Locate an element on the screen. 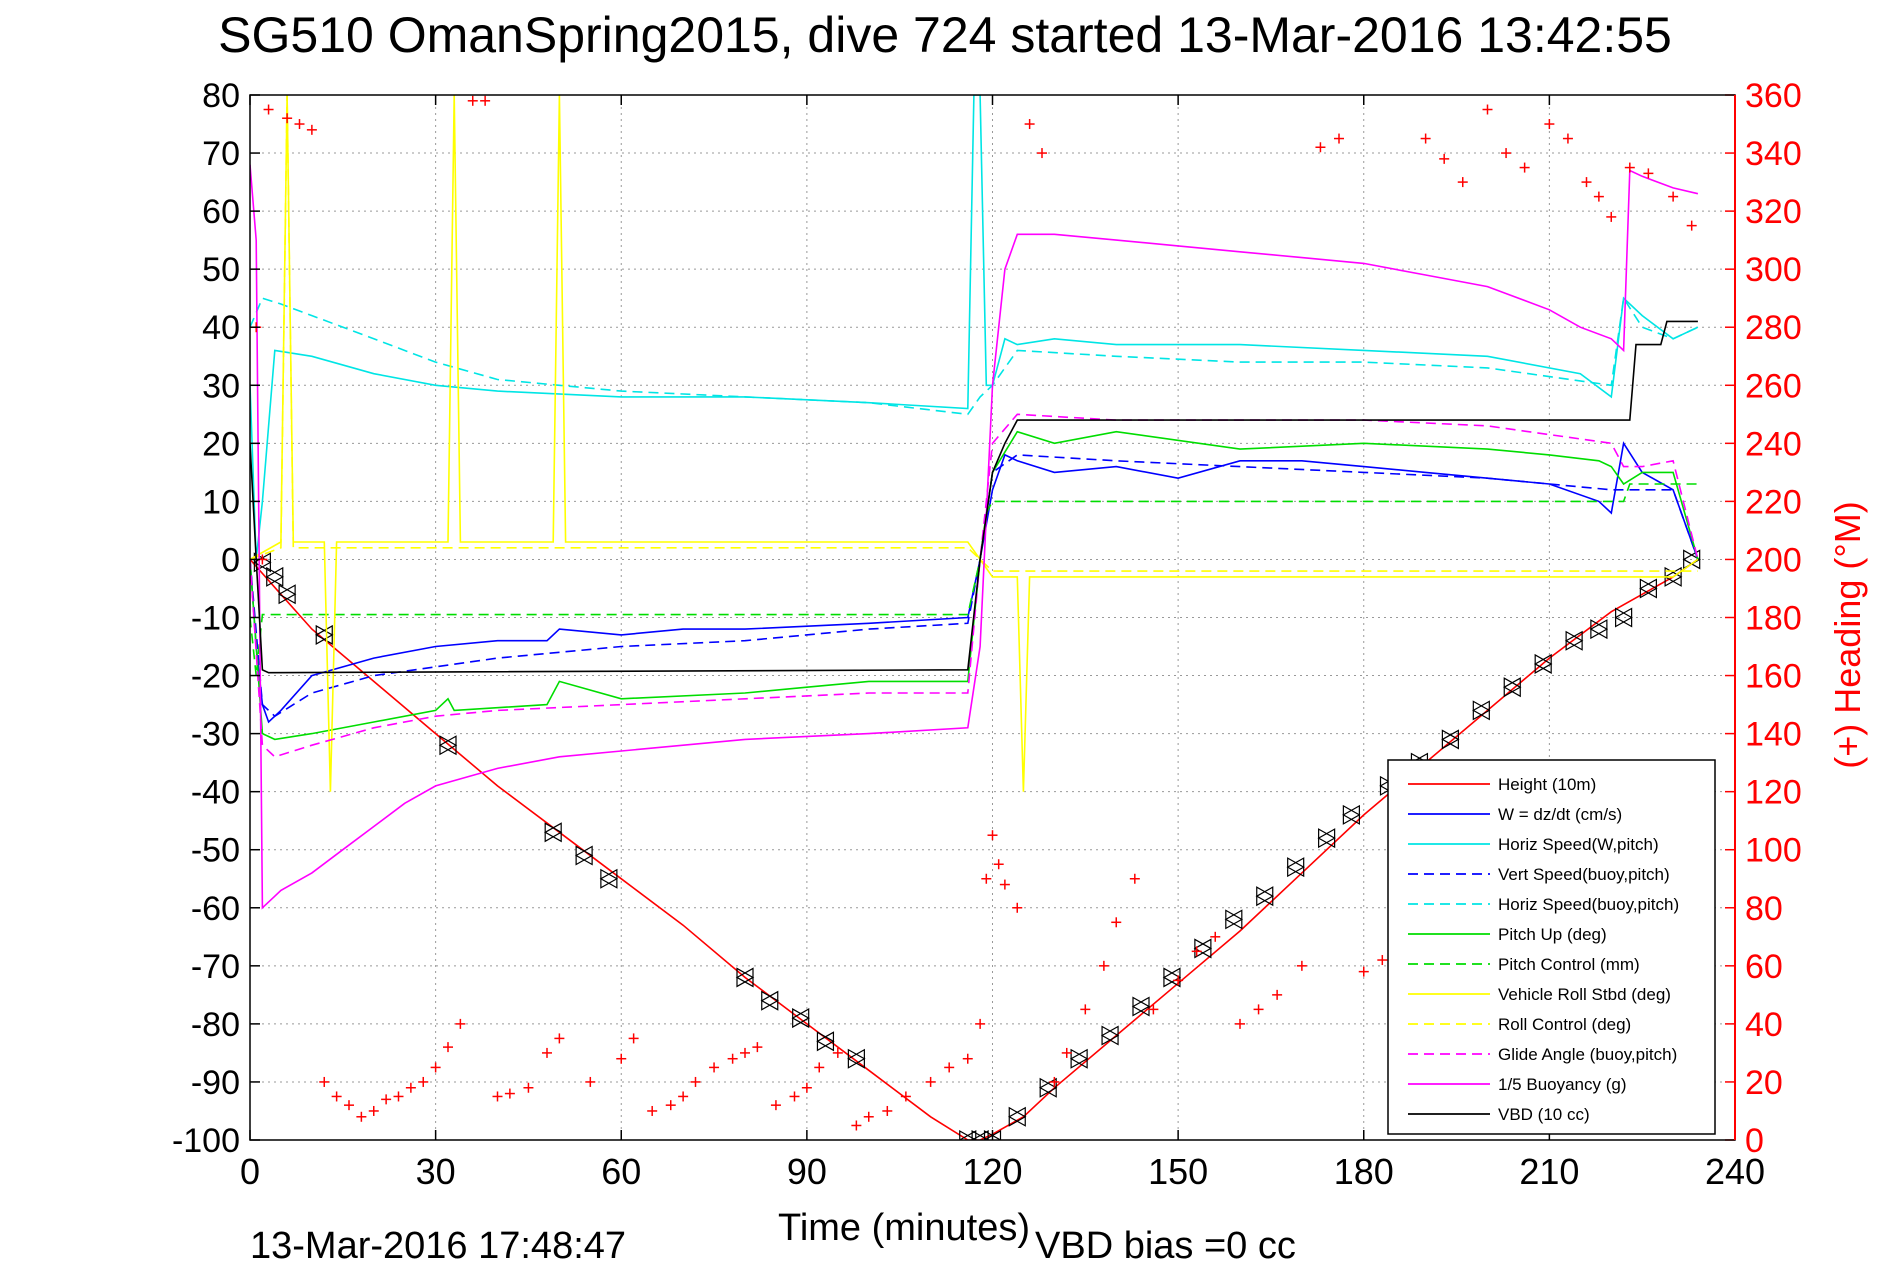 Image resolution: width=1891 pixels, height=1262 pixels. legend-label: Glide Angle (buoy,pitch) is located at coordinates (1587, 1054).